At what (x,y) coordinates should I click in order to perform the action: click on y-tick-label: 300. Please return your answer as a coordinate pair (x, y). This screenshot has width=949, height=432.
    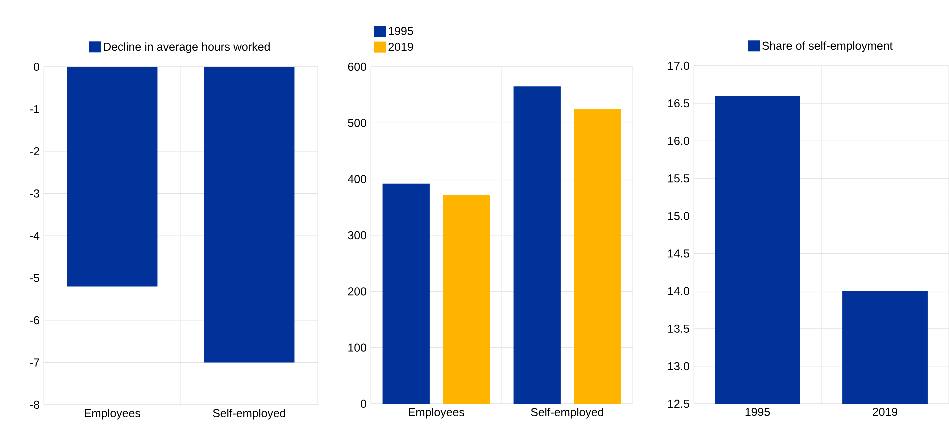
    Looking at the image, I should click on (357, 235).